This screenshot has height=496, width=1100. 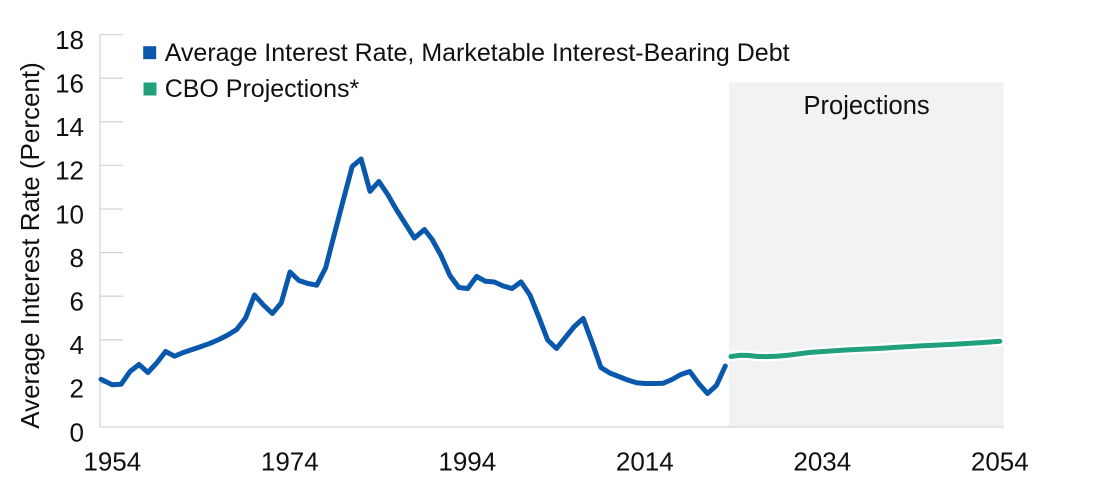 I want to click on svg-text: 14, so click(x=69, y=127).